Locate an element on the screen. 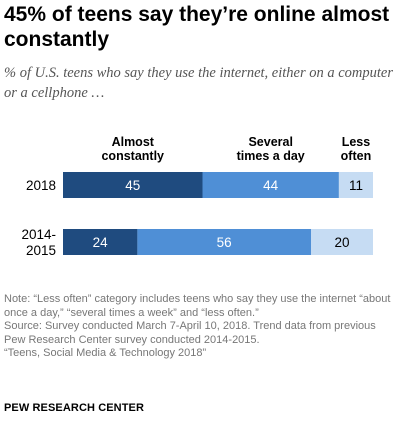  legend-label-almost-constantly: Almost constantly is located at coordinates (132, 149).